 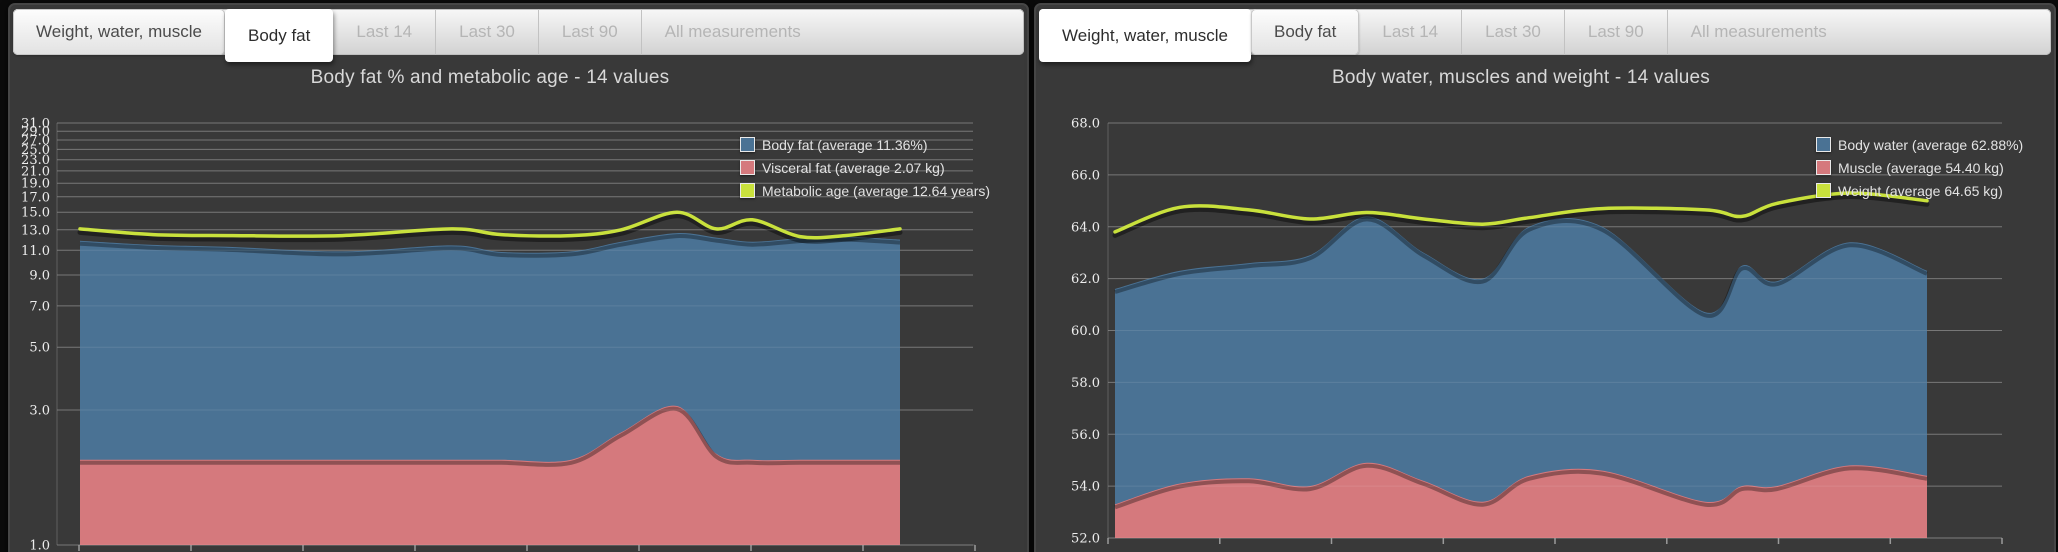 What do you see at coordinates (35, 150) in the screenshot?
I see `y-axis-label: 25.0` at bounding box center [35, 150].